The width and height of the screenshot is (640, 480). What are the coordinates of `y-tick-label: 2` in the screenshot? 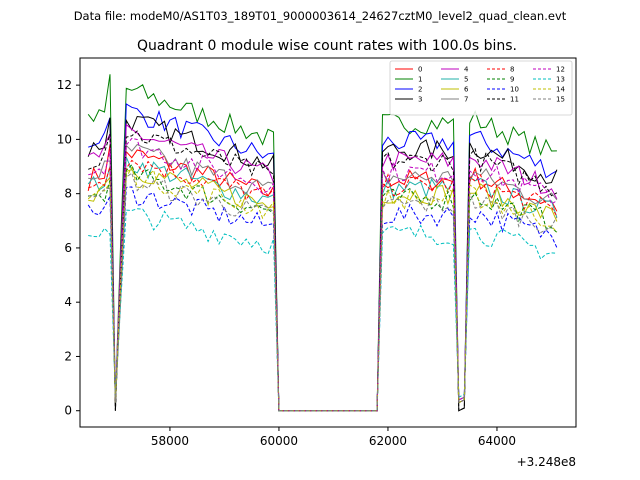 It's located at (68, 356).